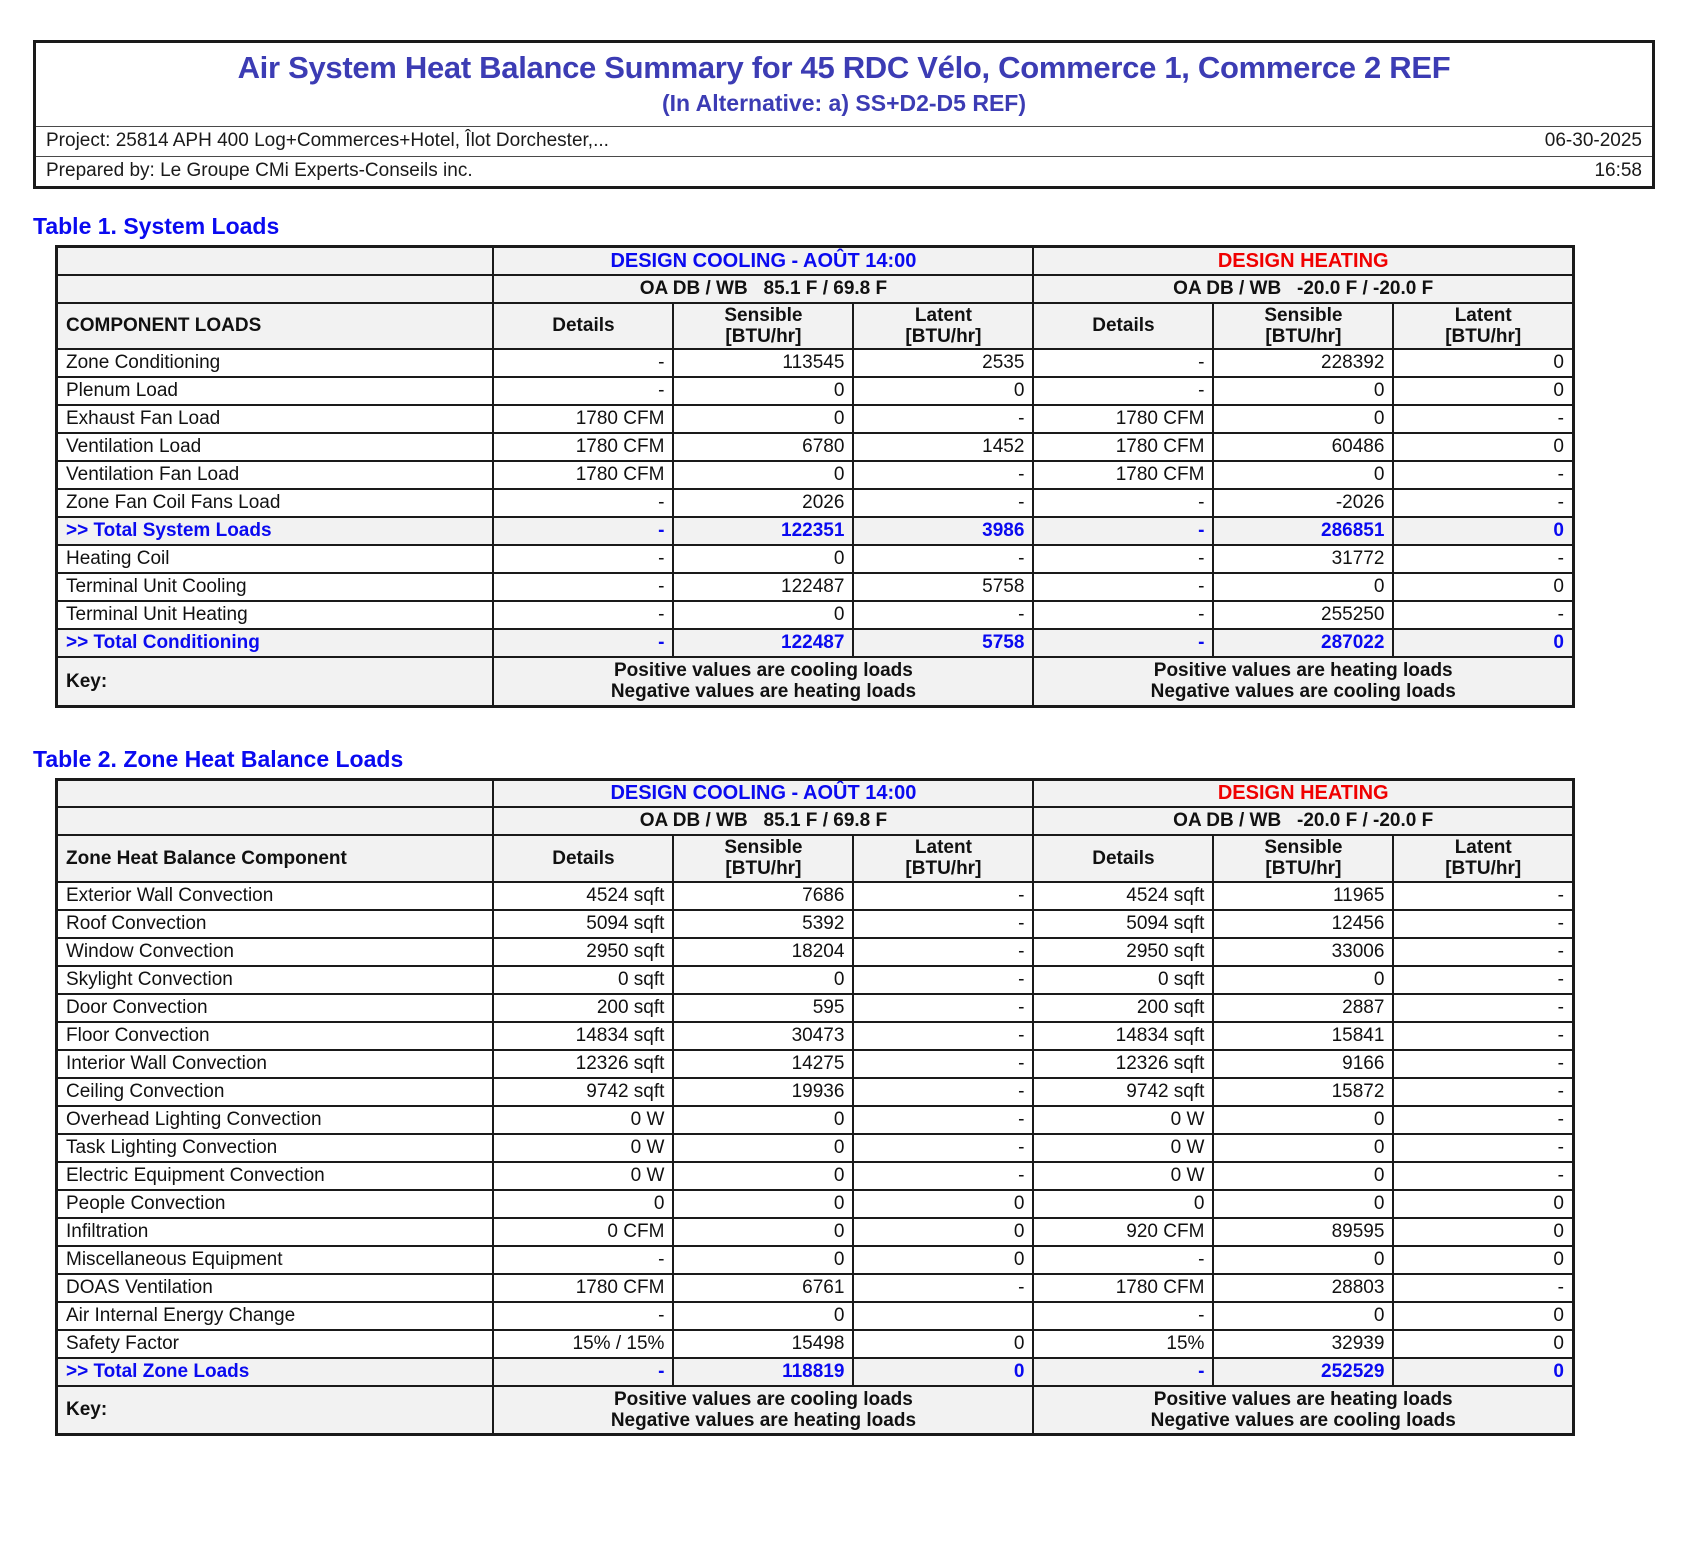 Image resolution: width=1705 pixels, height=1566 pixels. Describe the element at coordinates (763, 1343) in the screenshot. I see `value-cell: 15498` at that location.